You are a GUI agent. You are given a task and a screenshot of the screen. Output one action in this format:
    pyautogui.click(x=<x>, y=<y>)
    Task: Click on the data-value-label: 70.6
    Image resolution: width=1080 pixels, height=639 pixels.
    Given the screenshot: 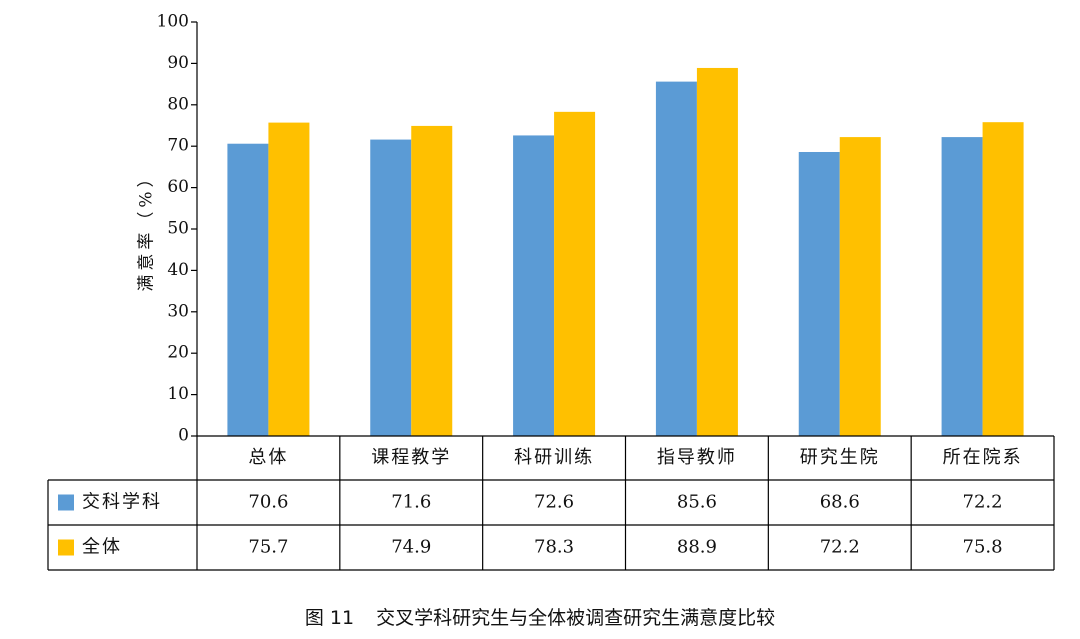 What is the action you would take?
    pyautogui.click(x=268, y=502)
    